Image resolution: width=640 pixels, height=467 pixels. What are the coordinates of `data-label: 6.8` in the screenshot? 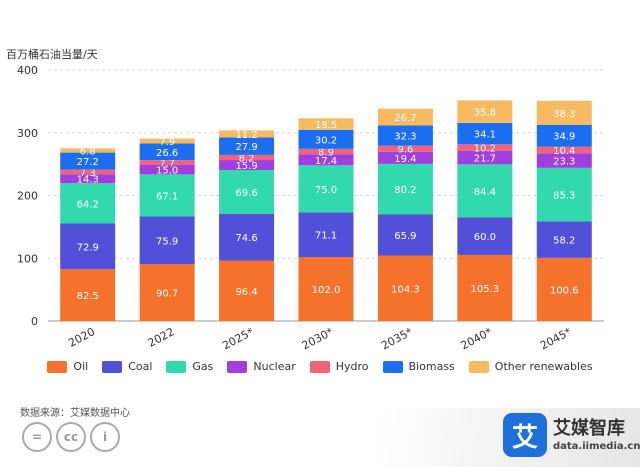 It's located at (88, 151).